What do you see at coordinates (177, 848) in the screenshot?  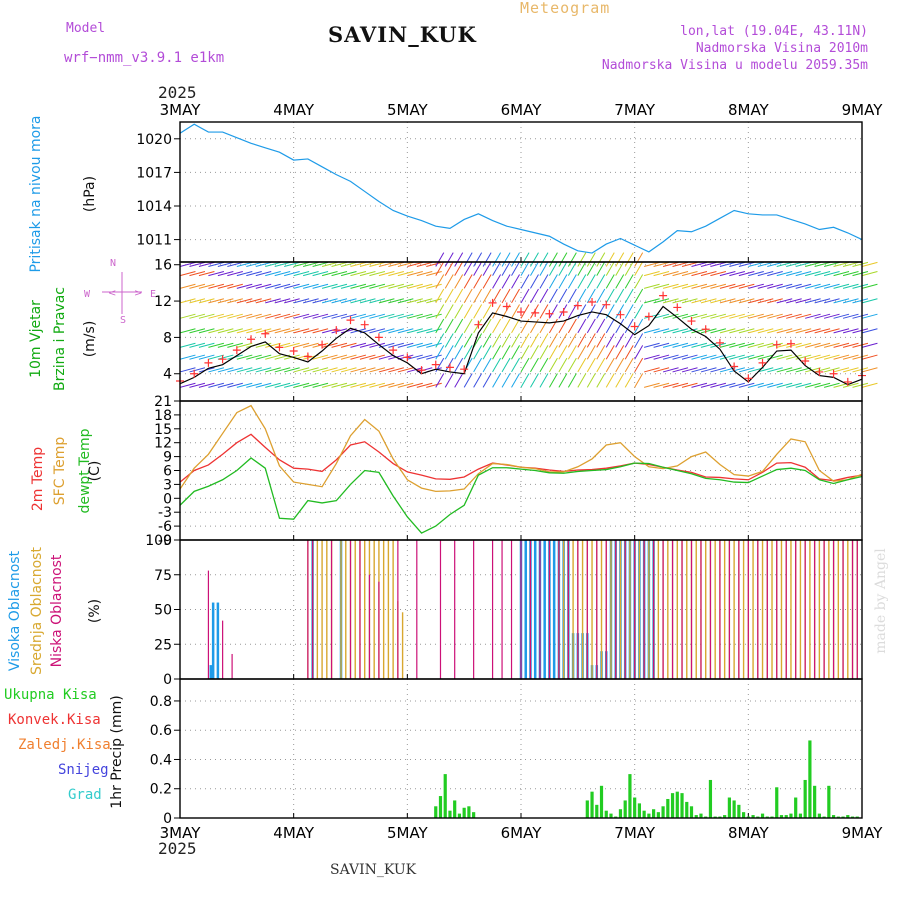 I see `year-bottom: 2025` at bounding box center [177, 848].